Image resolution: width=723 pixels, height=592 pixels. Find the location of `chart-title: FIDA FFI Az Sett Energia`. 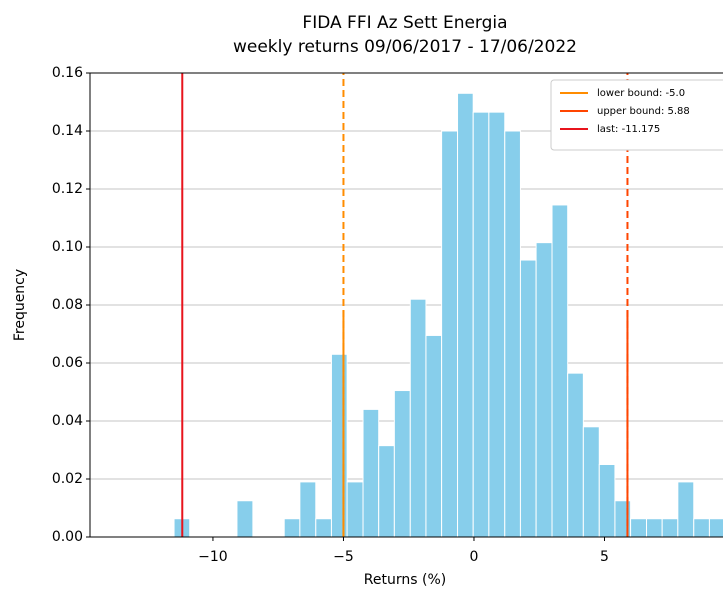

chart-title: FIDA FFI Az Sett Energia is located at coordinates (404, 23).